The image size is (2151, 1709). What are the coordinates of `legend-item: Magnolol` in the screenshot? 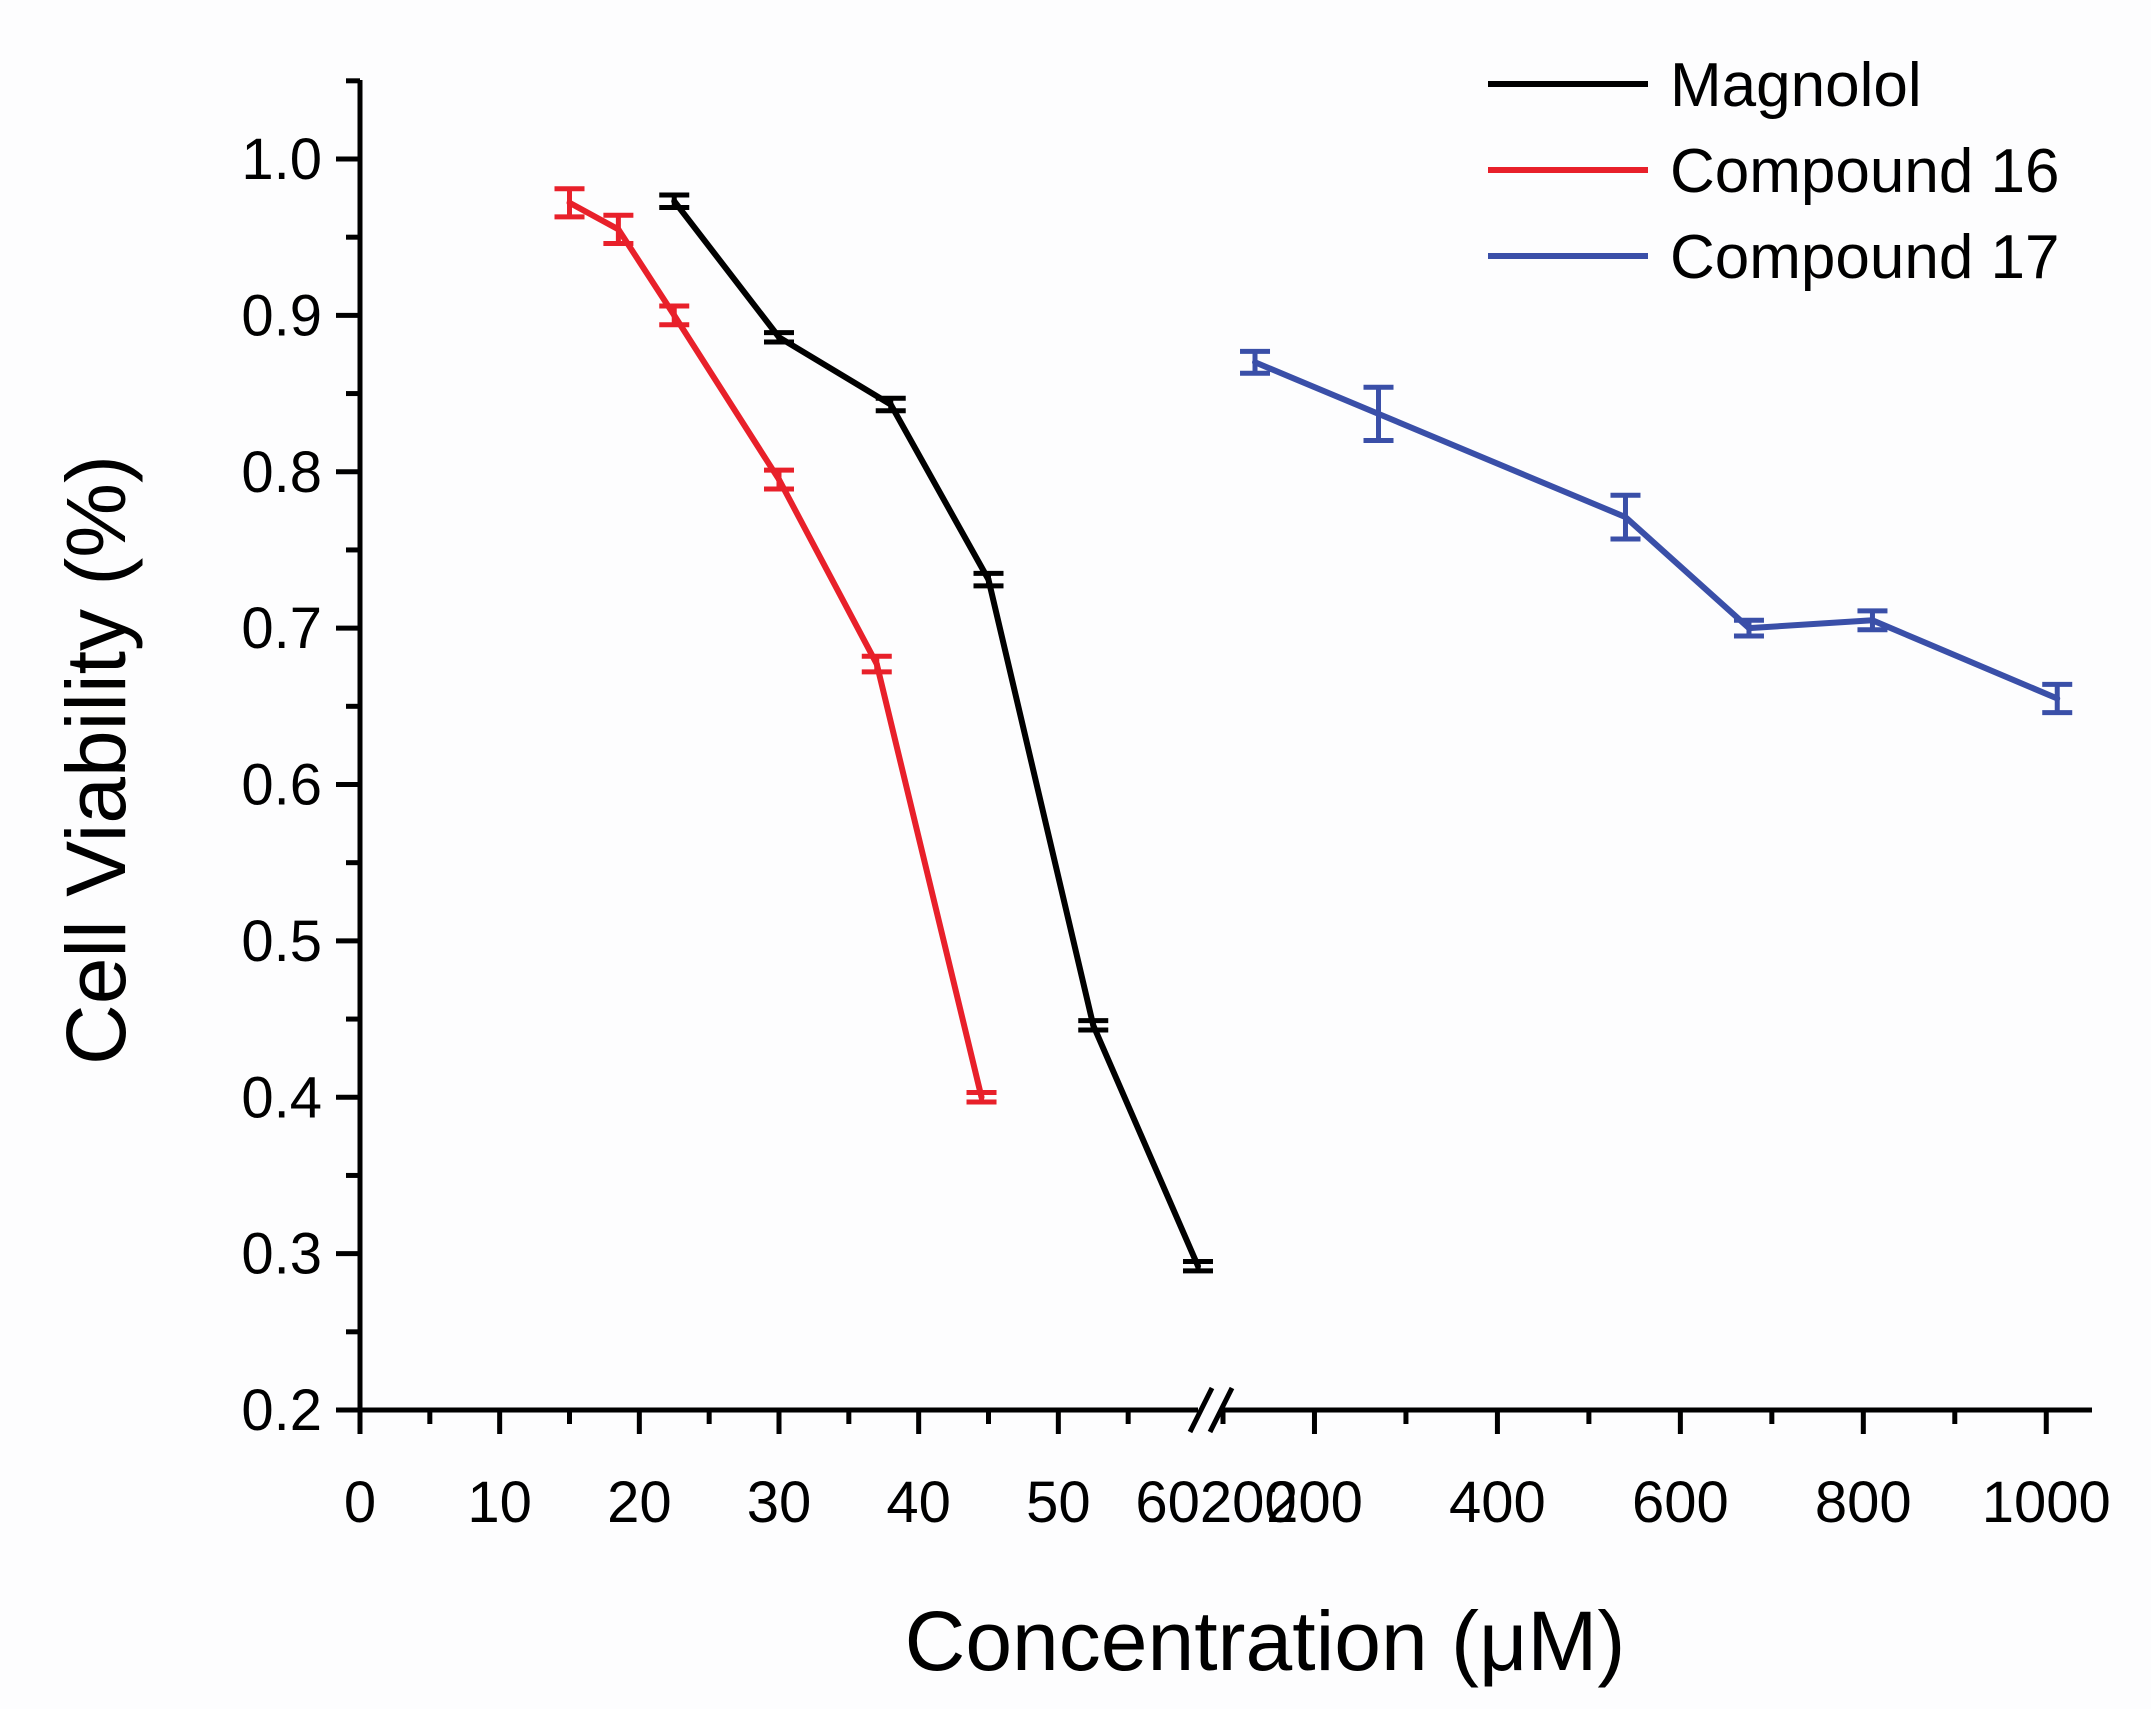 It's located at (1705, 85).